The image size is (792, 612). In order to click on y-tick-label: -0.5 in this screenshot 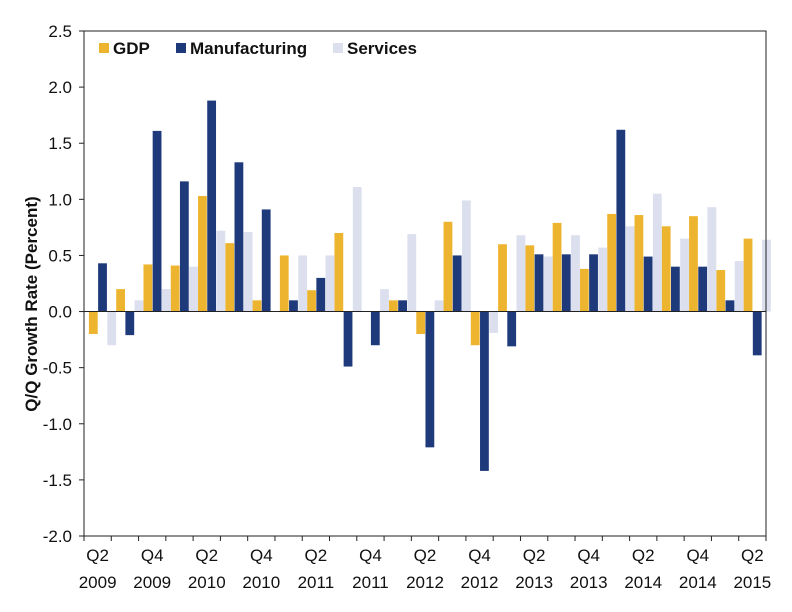, I will do `click(57, 368)`.